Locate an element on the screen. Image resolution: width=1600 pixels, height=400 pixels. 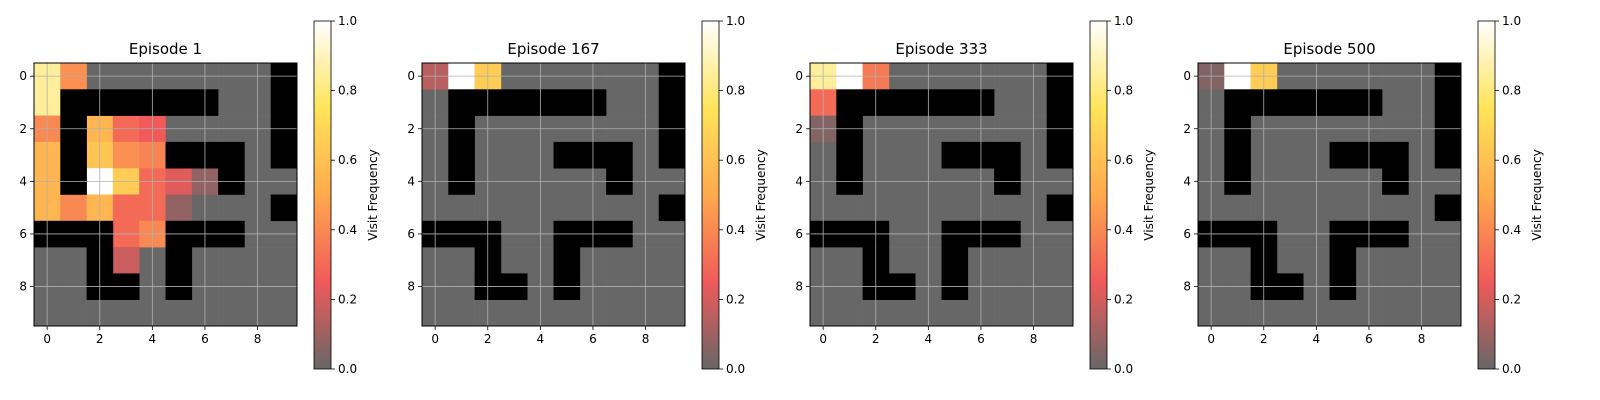
colorbar-tick-label: 0.0 is located at coordinates (347, 369).